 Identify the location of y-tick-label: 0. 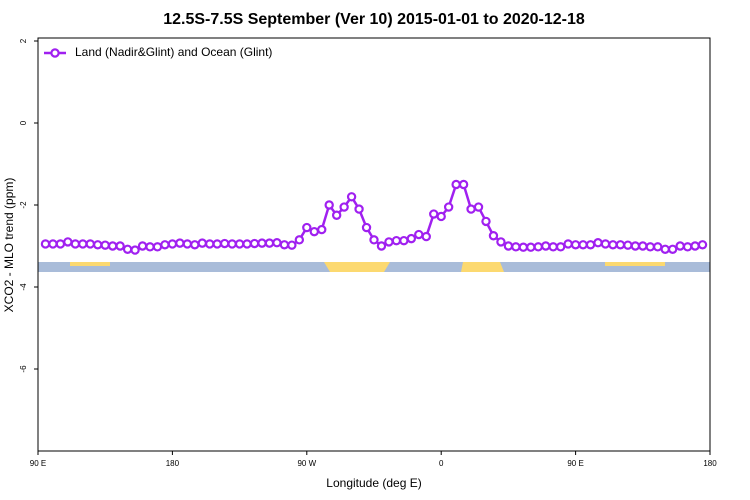
(23, 122).